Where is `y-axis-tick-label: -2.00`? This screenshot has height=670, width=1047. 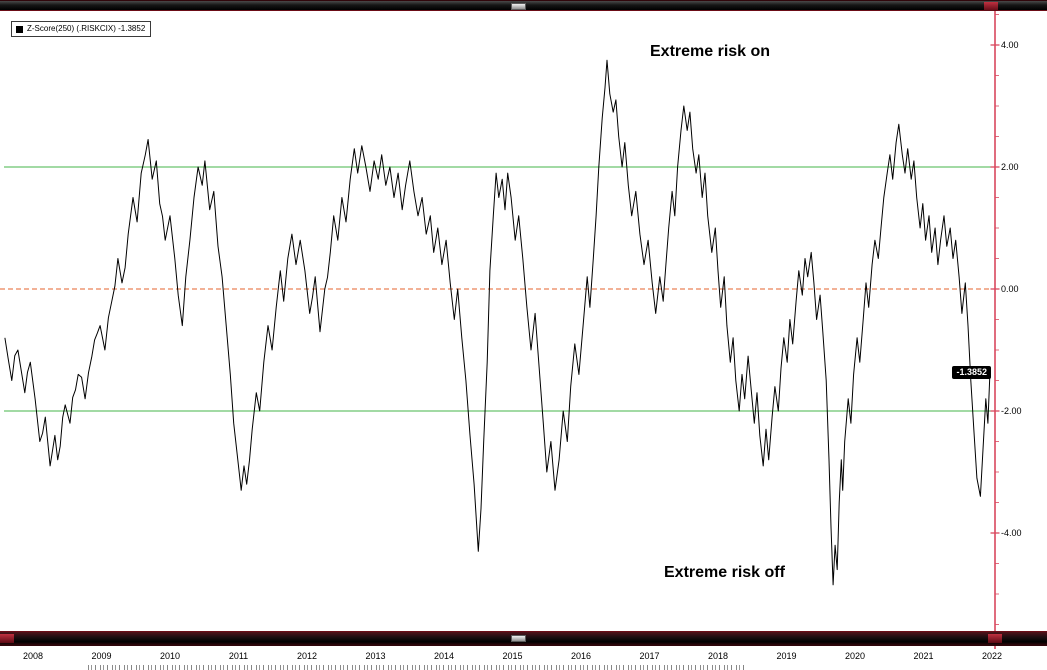 y-axis-tick-label: -2.00 is located at coordinates (1011, 411).